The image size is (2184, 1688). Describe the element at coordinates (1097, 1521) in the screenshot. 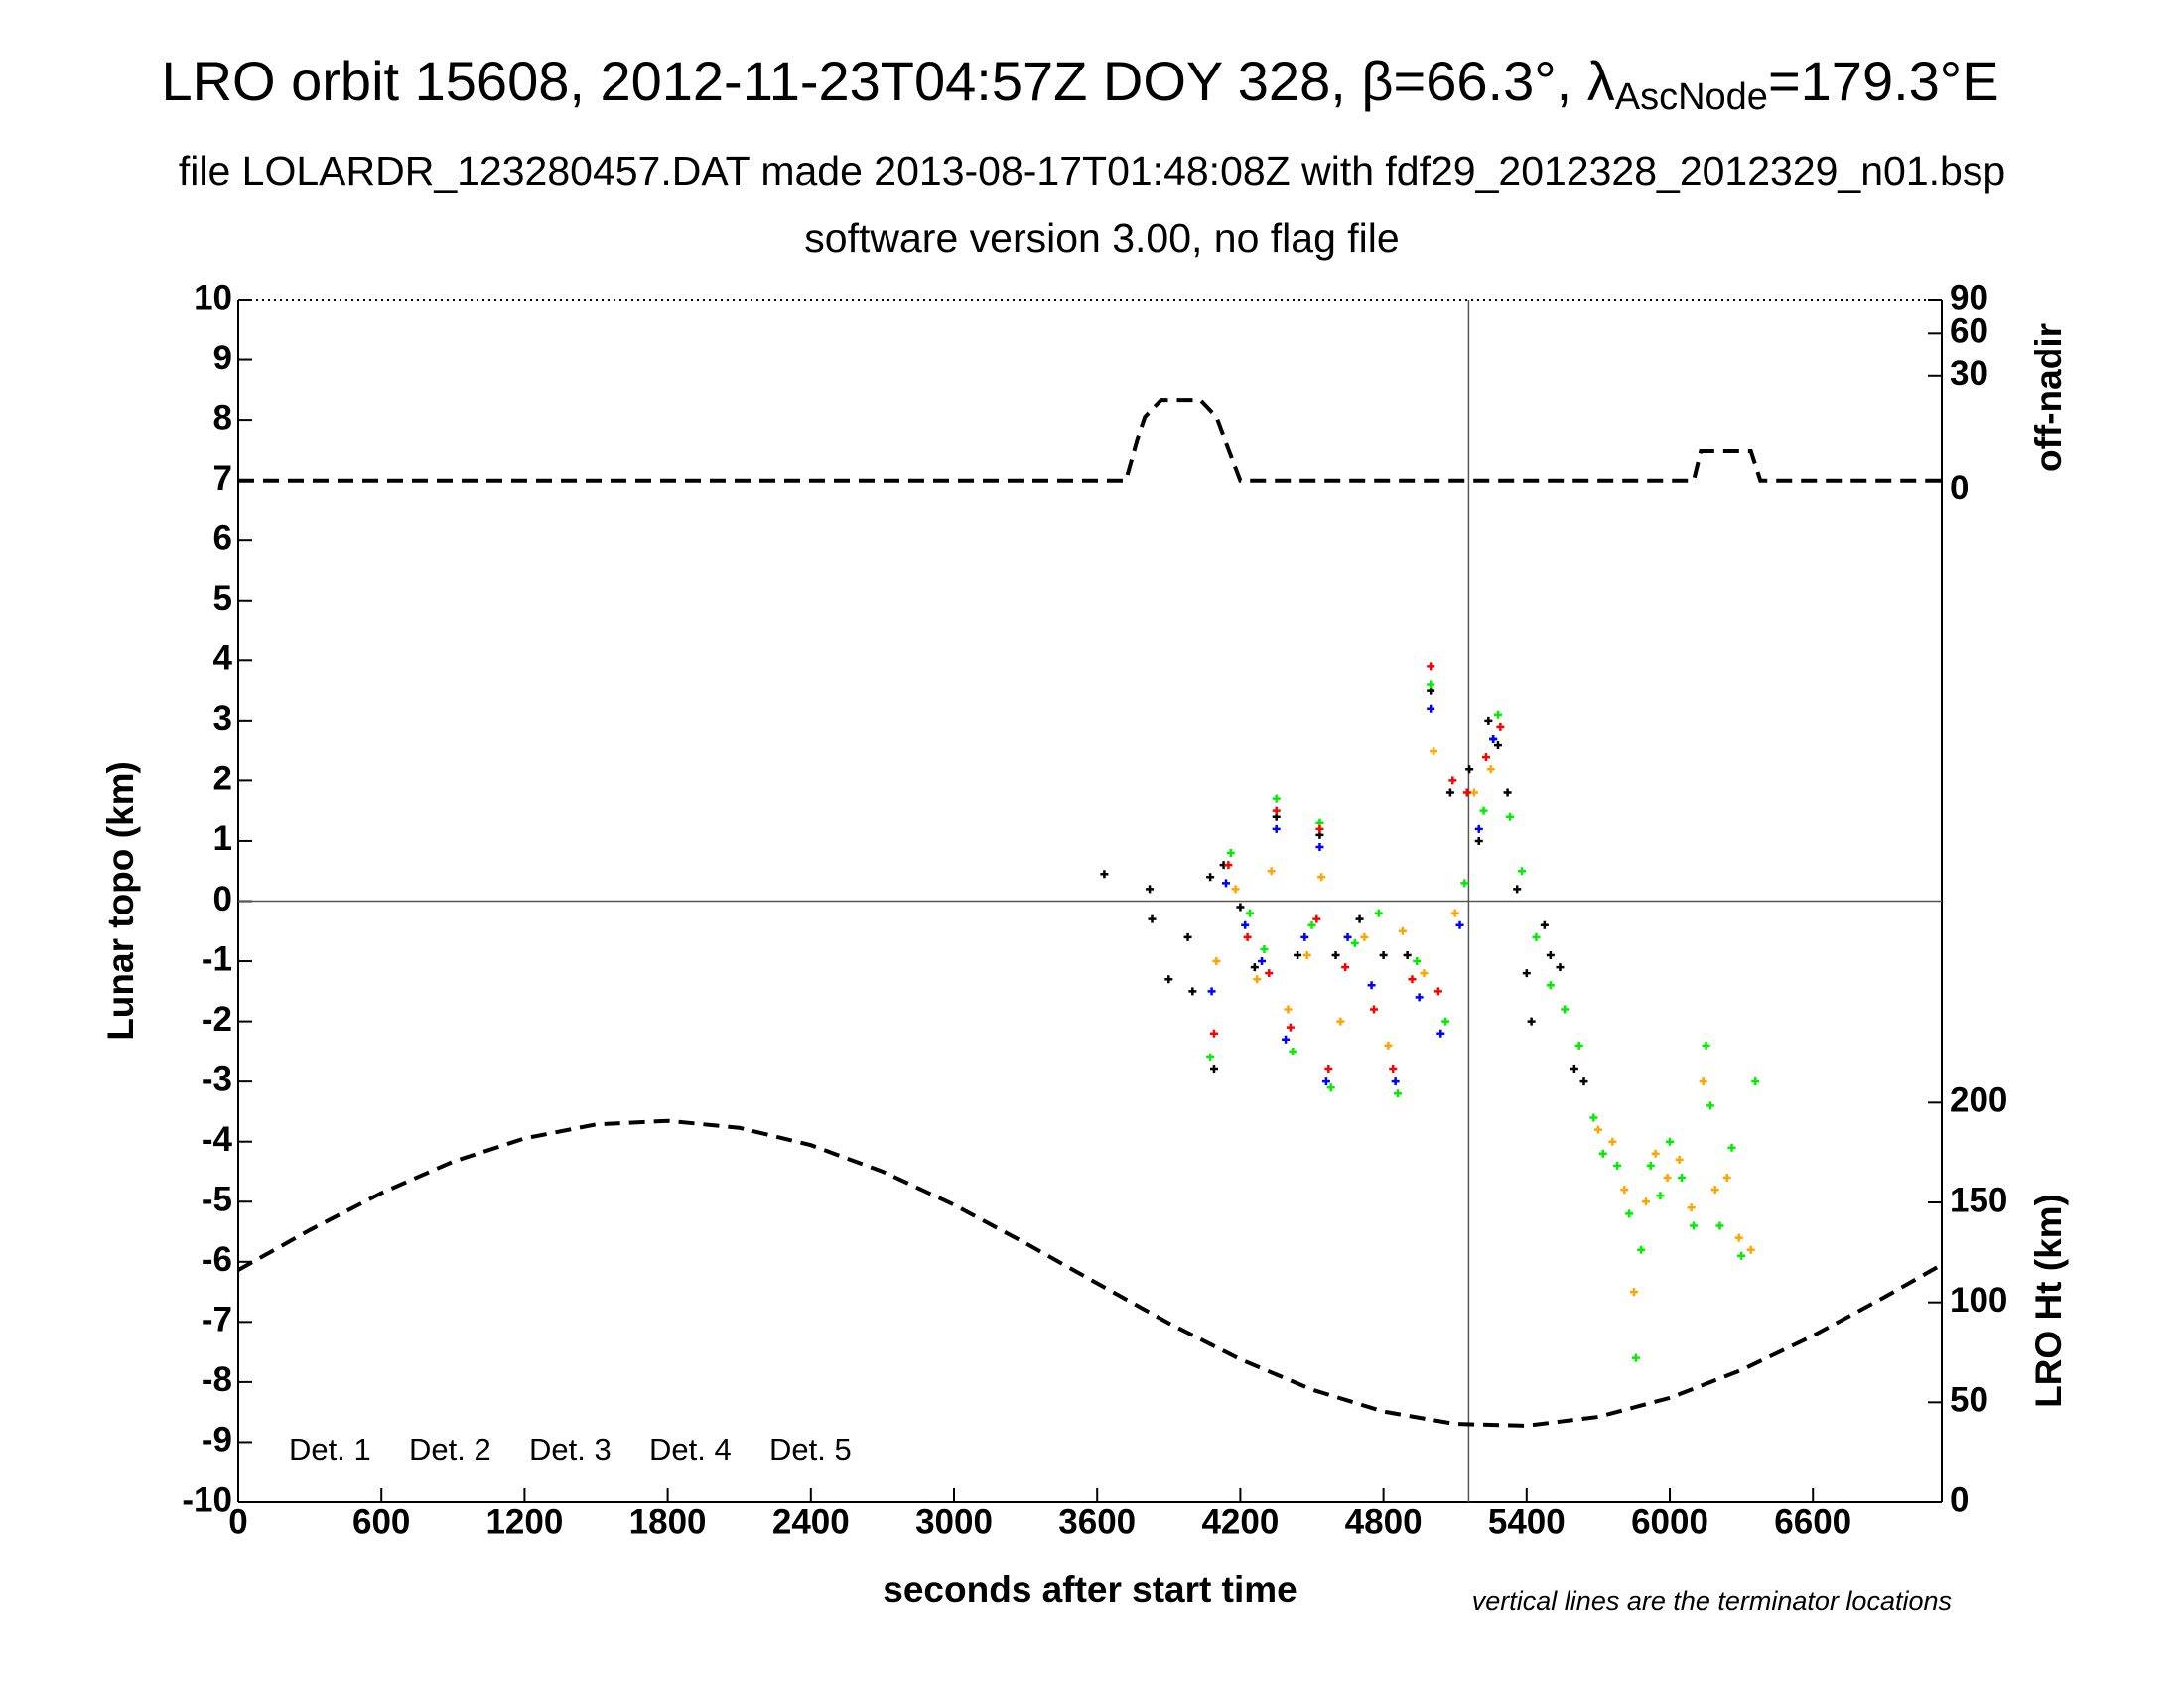

I see `x-tick-label: 3600` at that location.